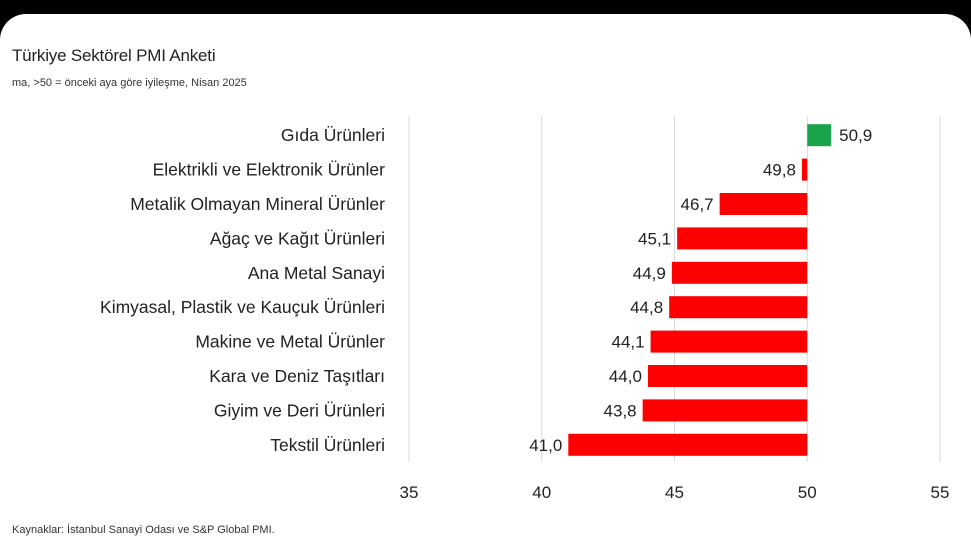 Image resolution: width=971 pixels, height=551 pixels. Describe the element at coordinates (625, 376) in the screenshot. I see `data-label: 44,0` at that location.